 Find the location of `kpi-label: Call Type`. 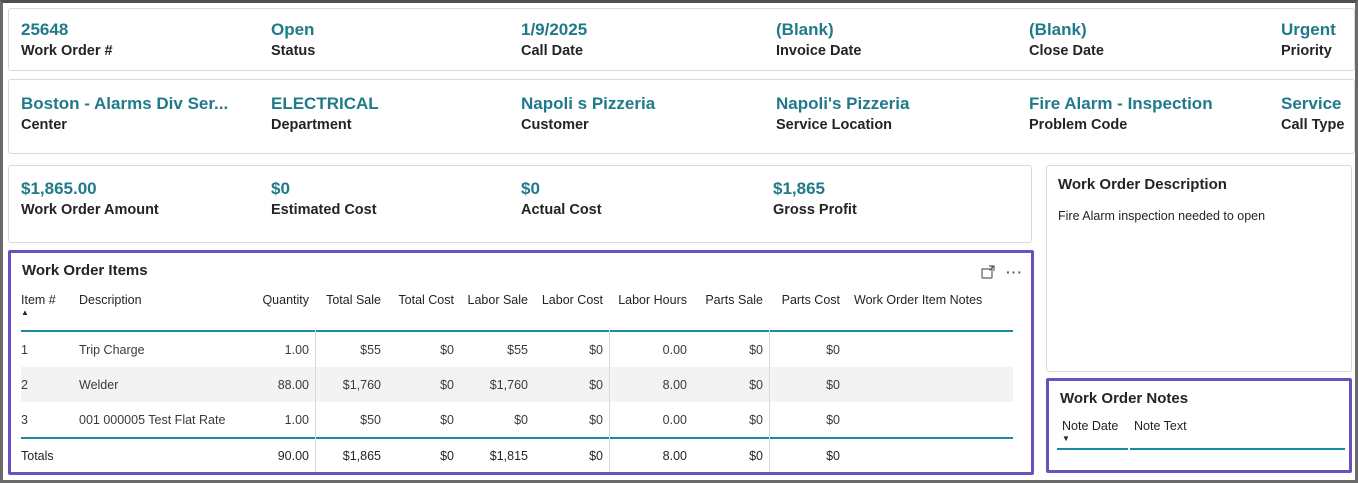

kpi-label: Call Type is located at coordinates (1313, 124).